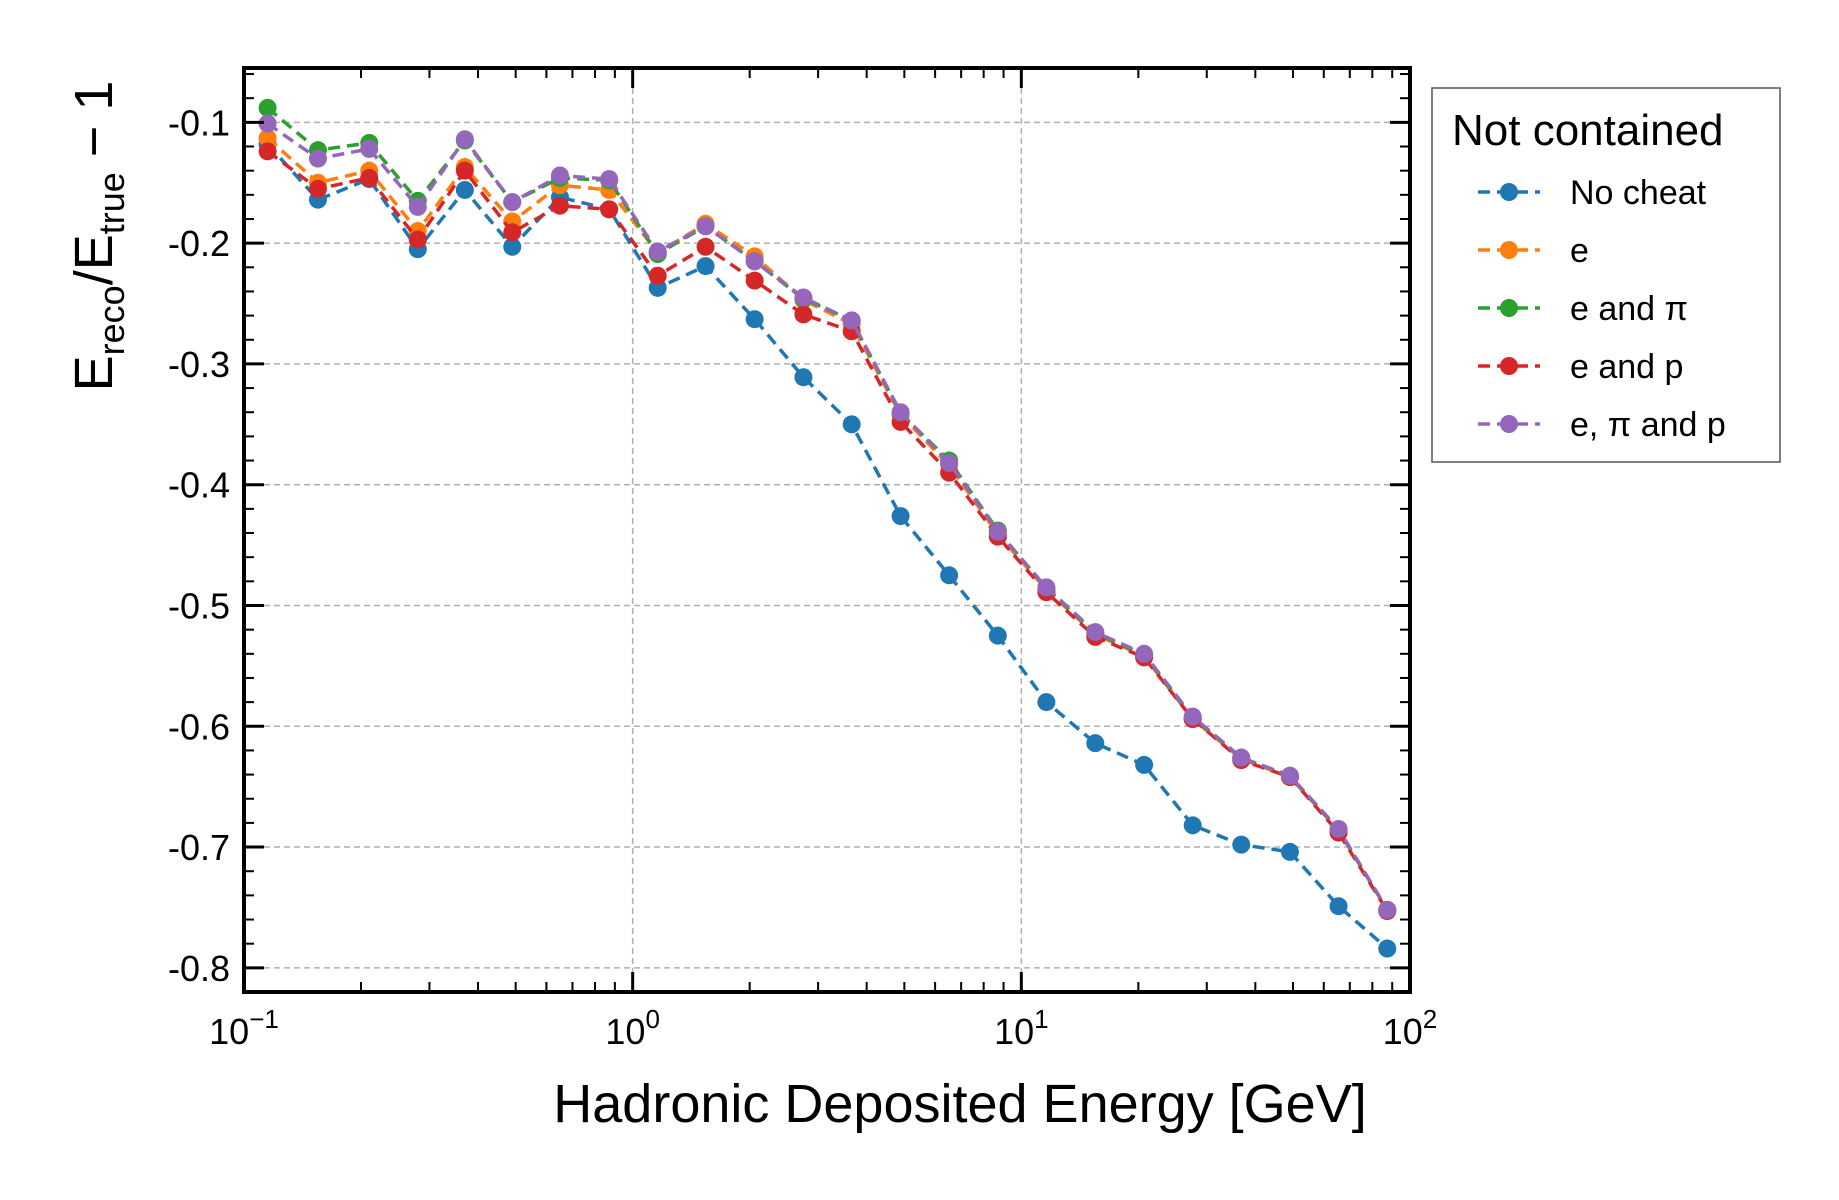 Image resolution: width=1839 pixels, height=1200 pixels. I want to click on x-axis-label: Hadronic Deposited Energy [GeV], so click(959, 1104).